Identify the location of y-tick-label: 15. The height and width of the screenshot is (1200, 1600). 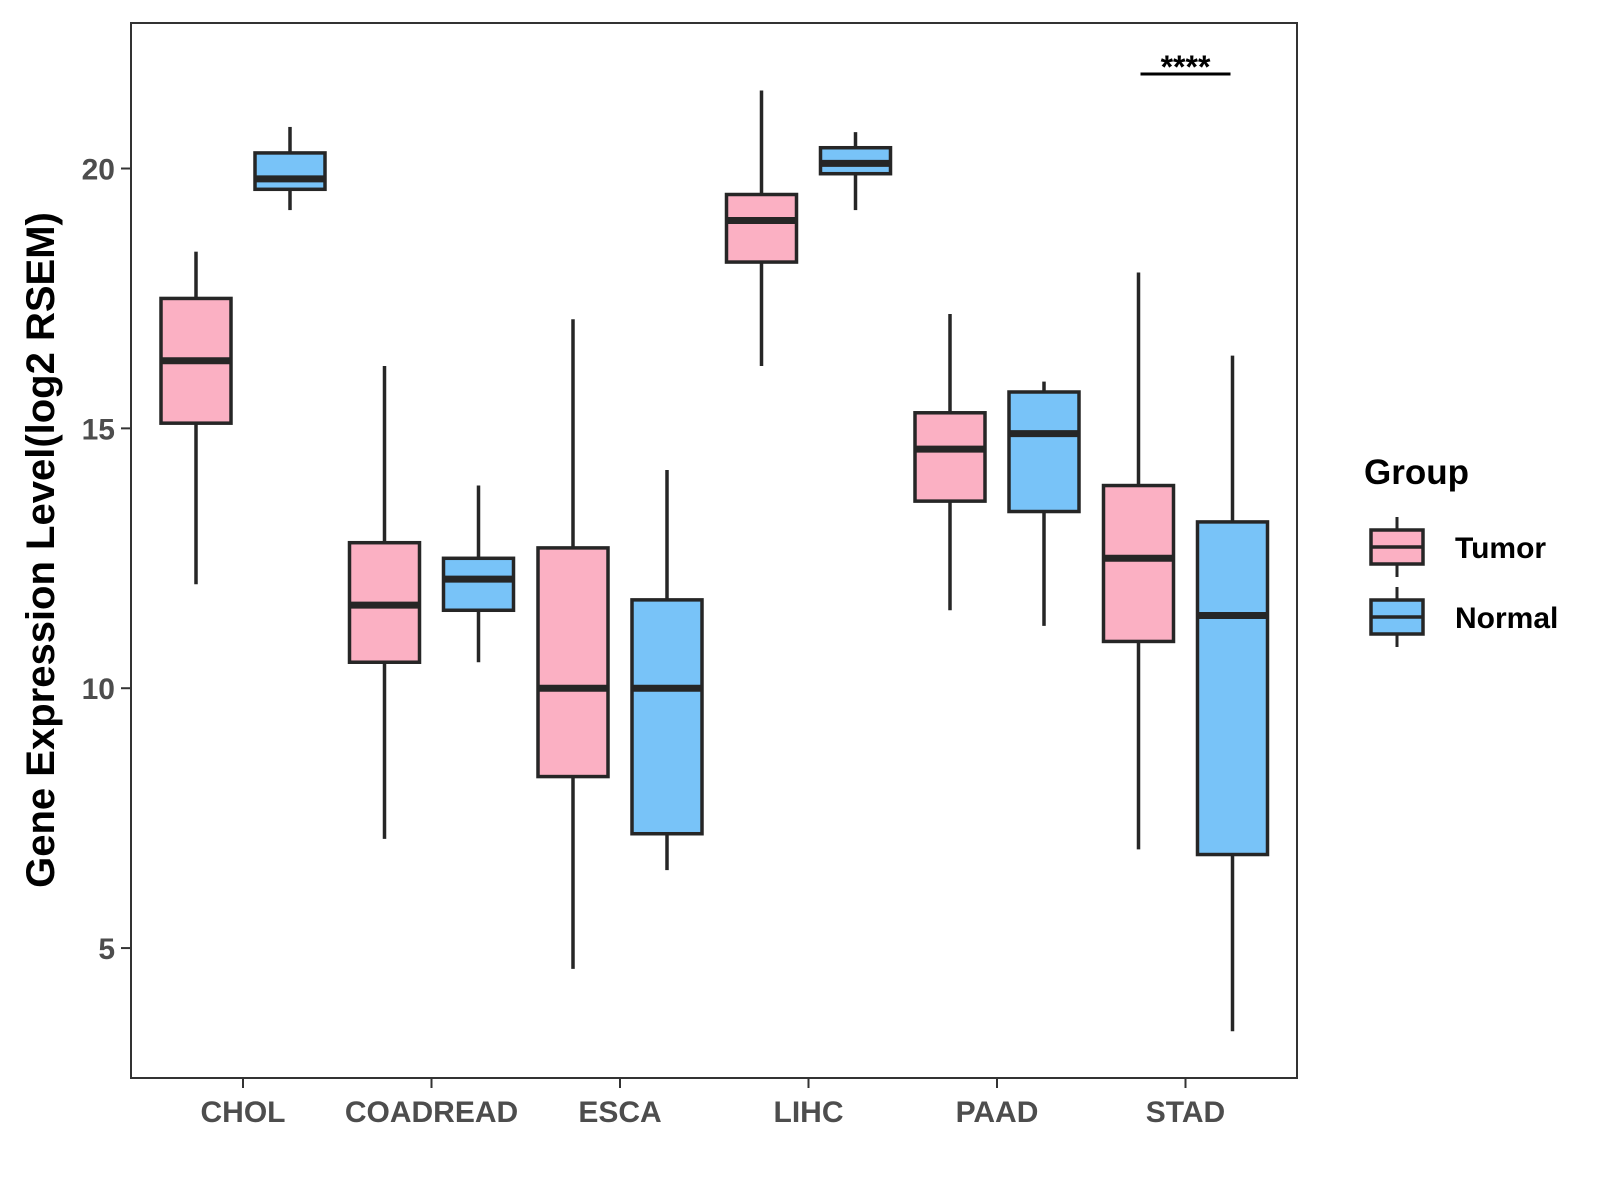
(98, 429).